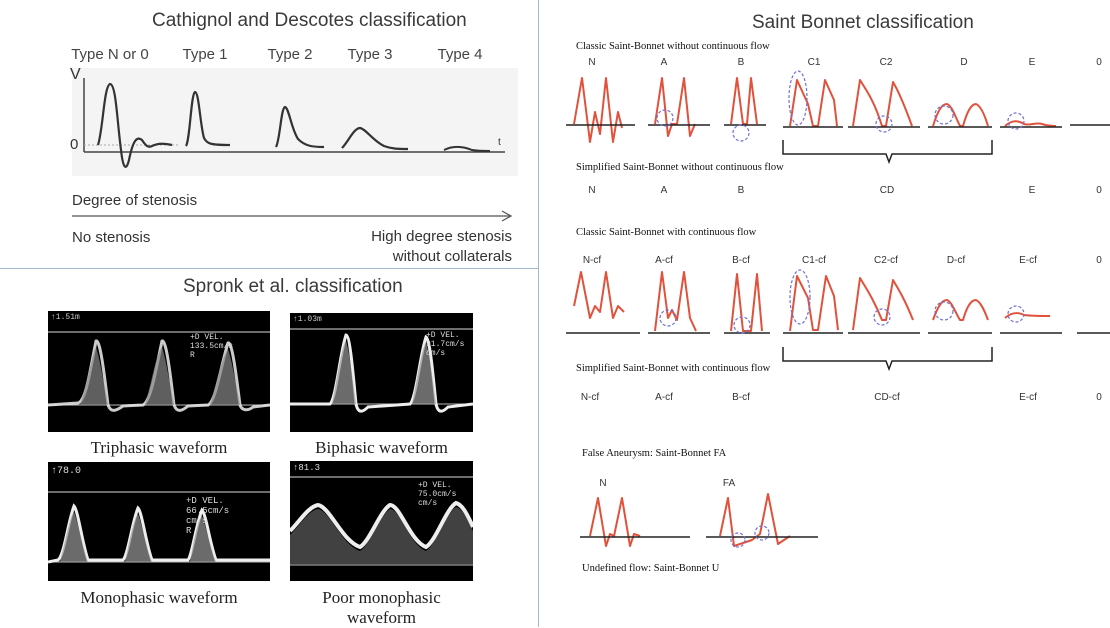 This screenshot has width=1110, height=628. What do you see at coordinates (381, 525) in the screenshot?
I see `poor-monophasic-trace` at bounding box center [381, 525].